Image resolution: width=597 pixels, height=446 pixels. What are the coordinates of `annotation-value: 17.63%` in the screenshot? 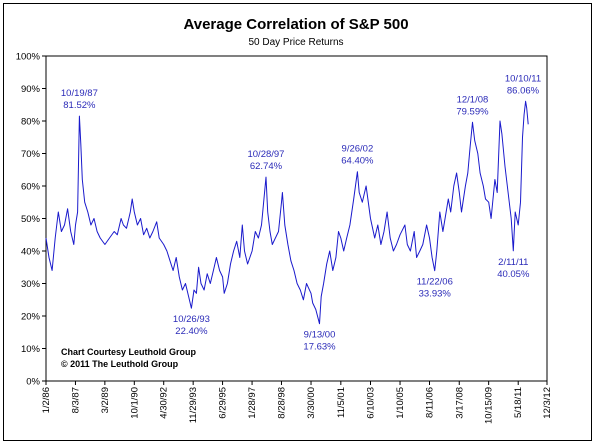 It's located at (319, 347).